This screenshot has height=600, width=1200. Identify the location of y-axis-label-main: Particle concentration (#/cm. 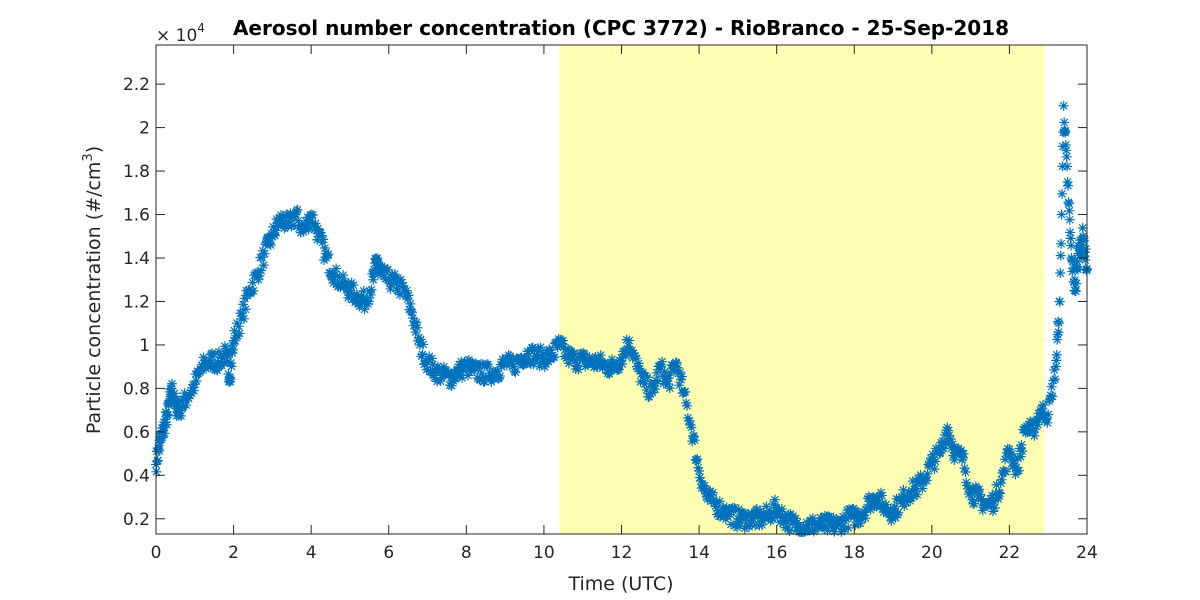
(94, 298).